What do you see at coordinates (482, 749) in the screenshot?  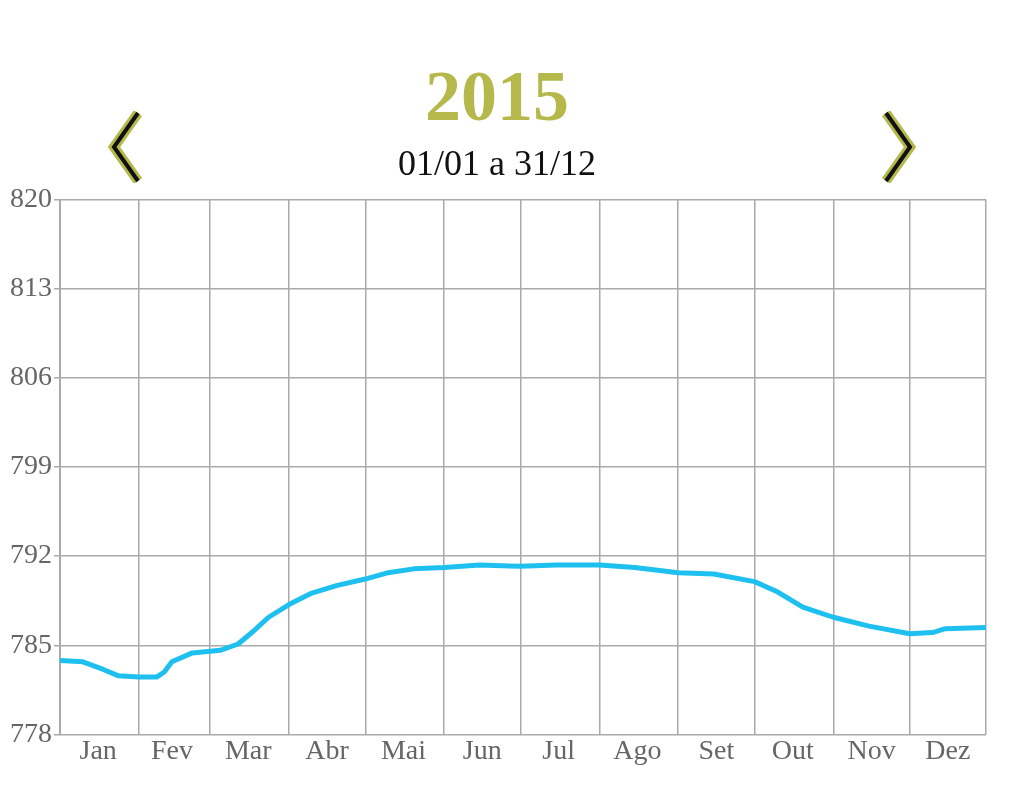 I see `x-tick-label: Jun` at bounding box center [482, 749].